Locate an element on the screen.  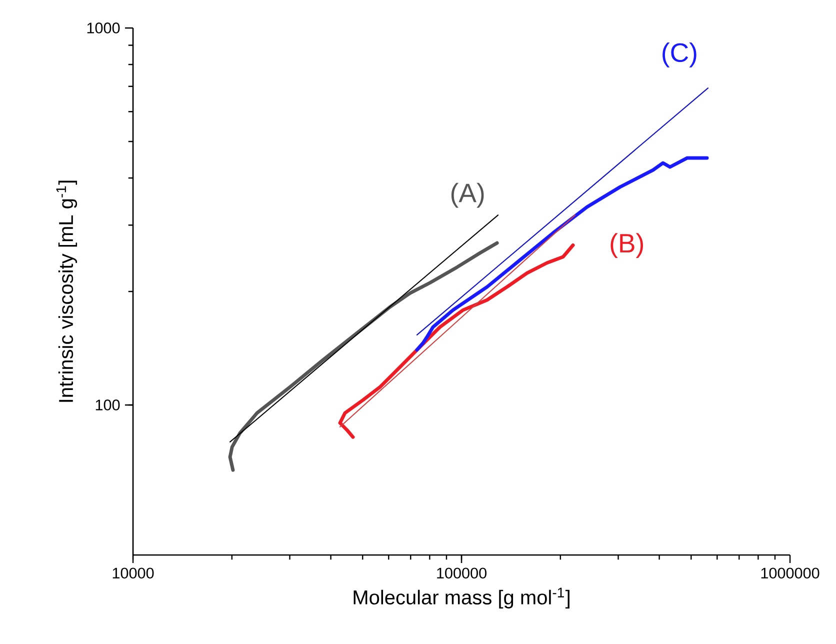
series-label: (B) is located at coordinates (626, 245).